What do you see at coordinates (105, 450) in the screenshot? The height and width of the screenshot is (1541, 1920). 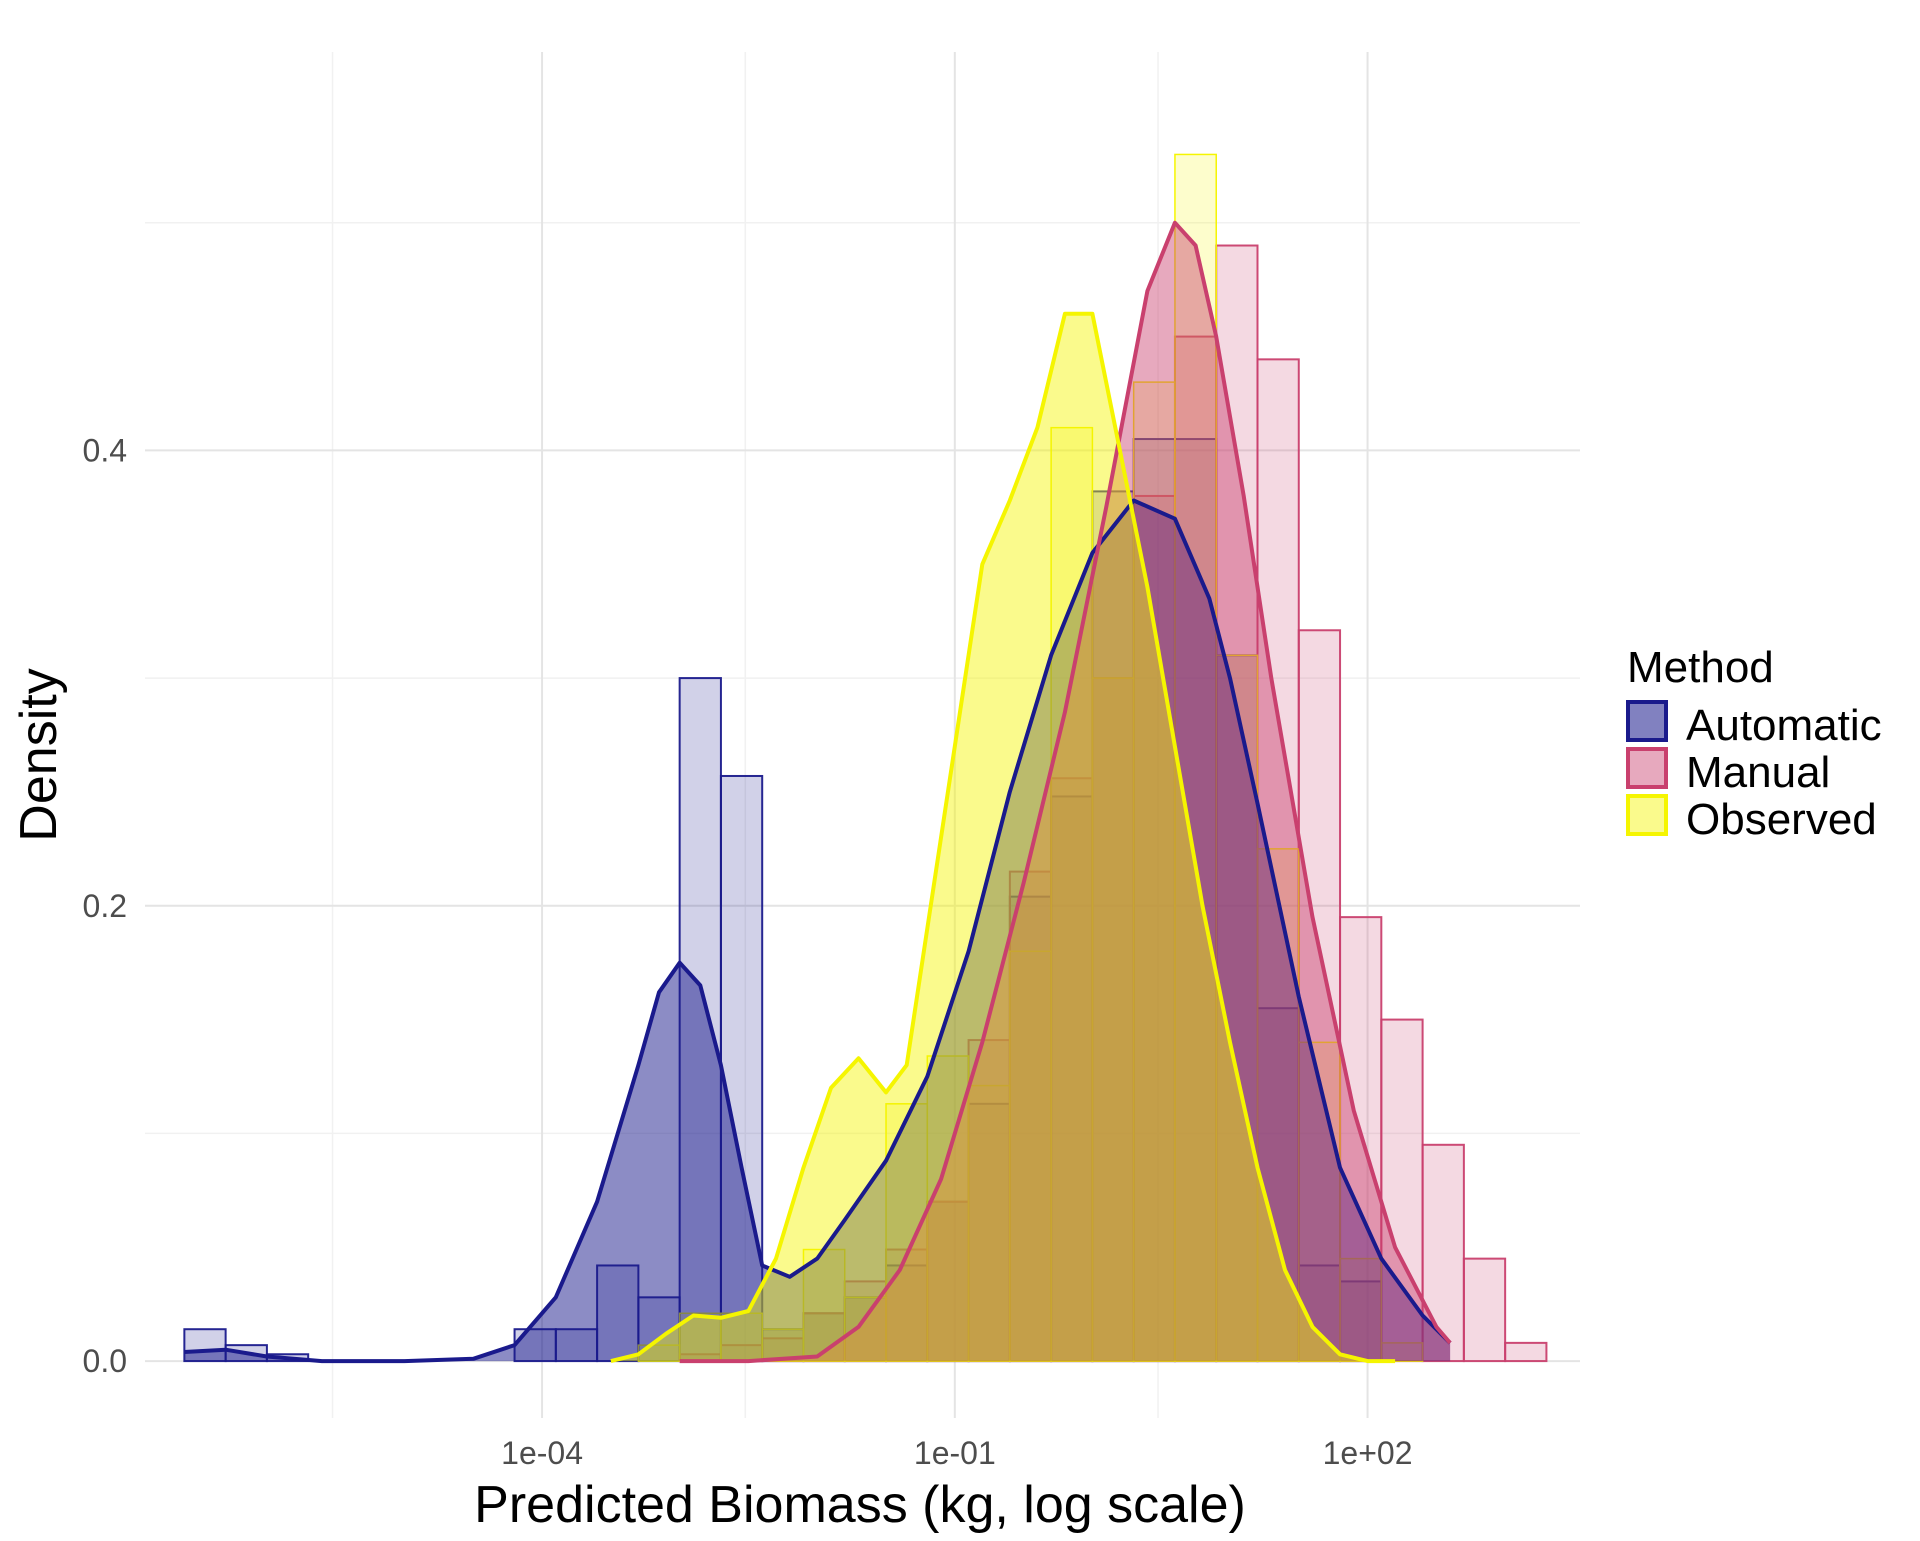 I see `y-tick-label: 0.4` at bounding box center [105, 450].